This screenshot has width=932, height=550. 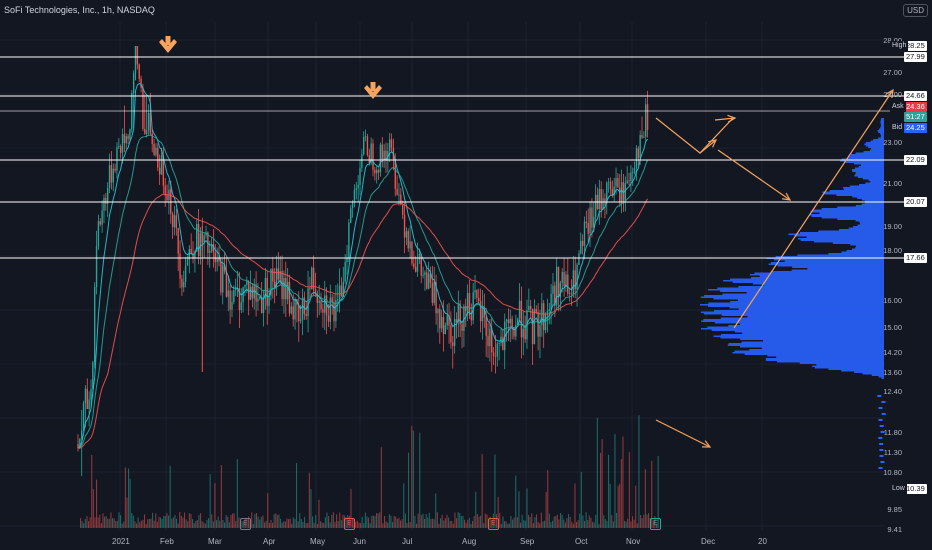 I want to click on volume-profile, so click(x=793, y=293).